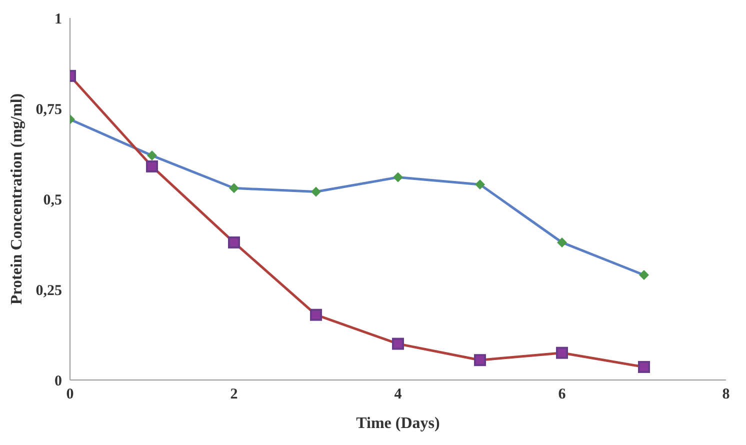  What do you see at coordinates (49, 110) in the screenshot?
I see `y-tick-label: 0,75` at bounding box center [49, 110].